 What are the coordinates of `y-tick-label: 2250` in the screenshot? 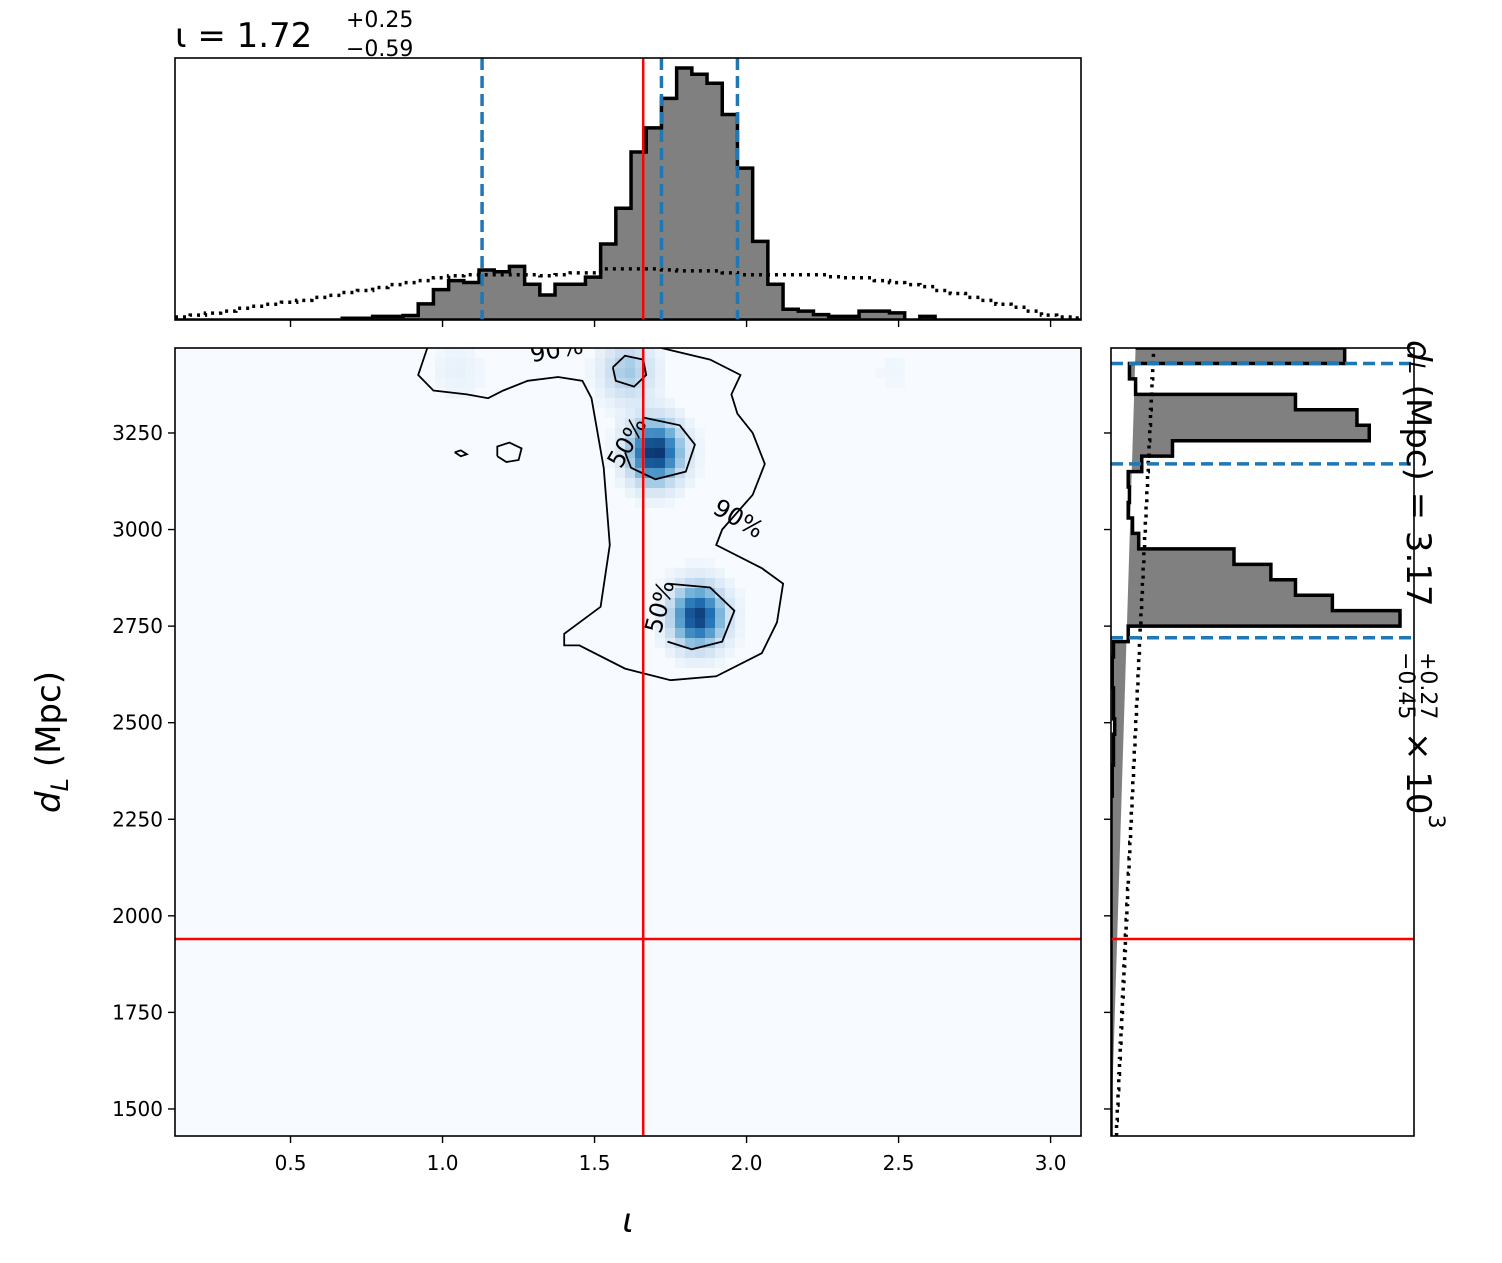 It's located at (137, 819).